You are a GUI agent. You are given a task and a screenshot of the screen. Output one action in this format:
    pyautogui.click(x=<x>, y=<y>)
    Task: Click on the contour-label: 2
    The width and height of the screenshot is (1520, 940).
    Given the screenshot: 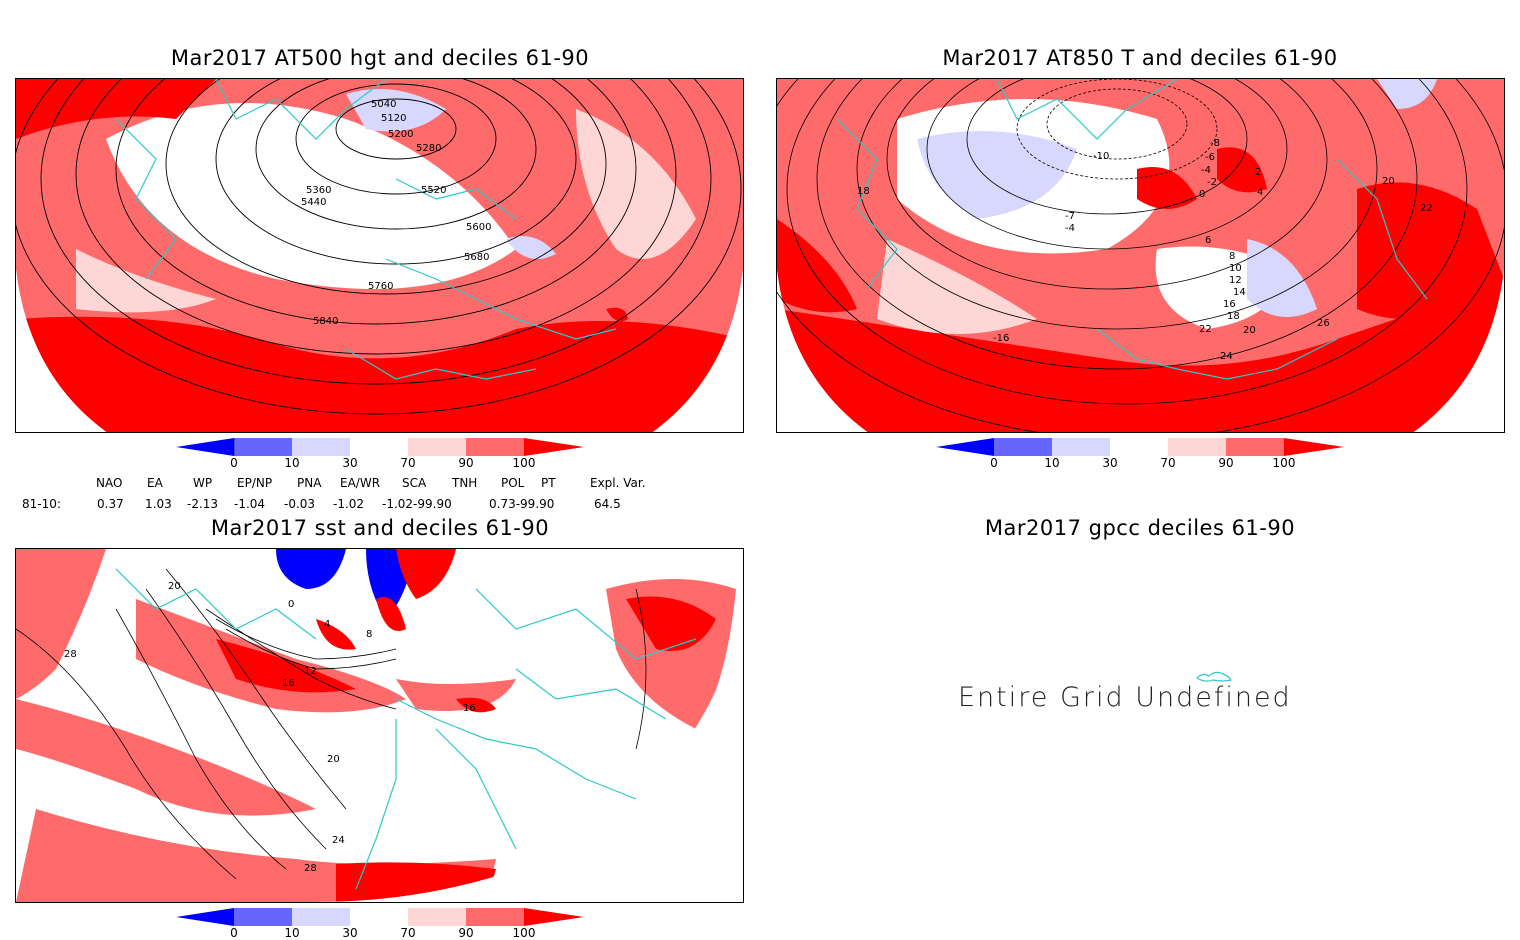 What is the action you would take?
    pyautogui.click(x=1258, y=172)
    